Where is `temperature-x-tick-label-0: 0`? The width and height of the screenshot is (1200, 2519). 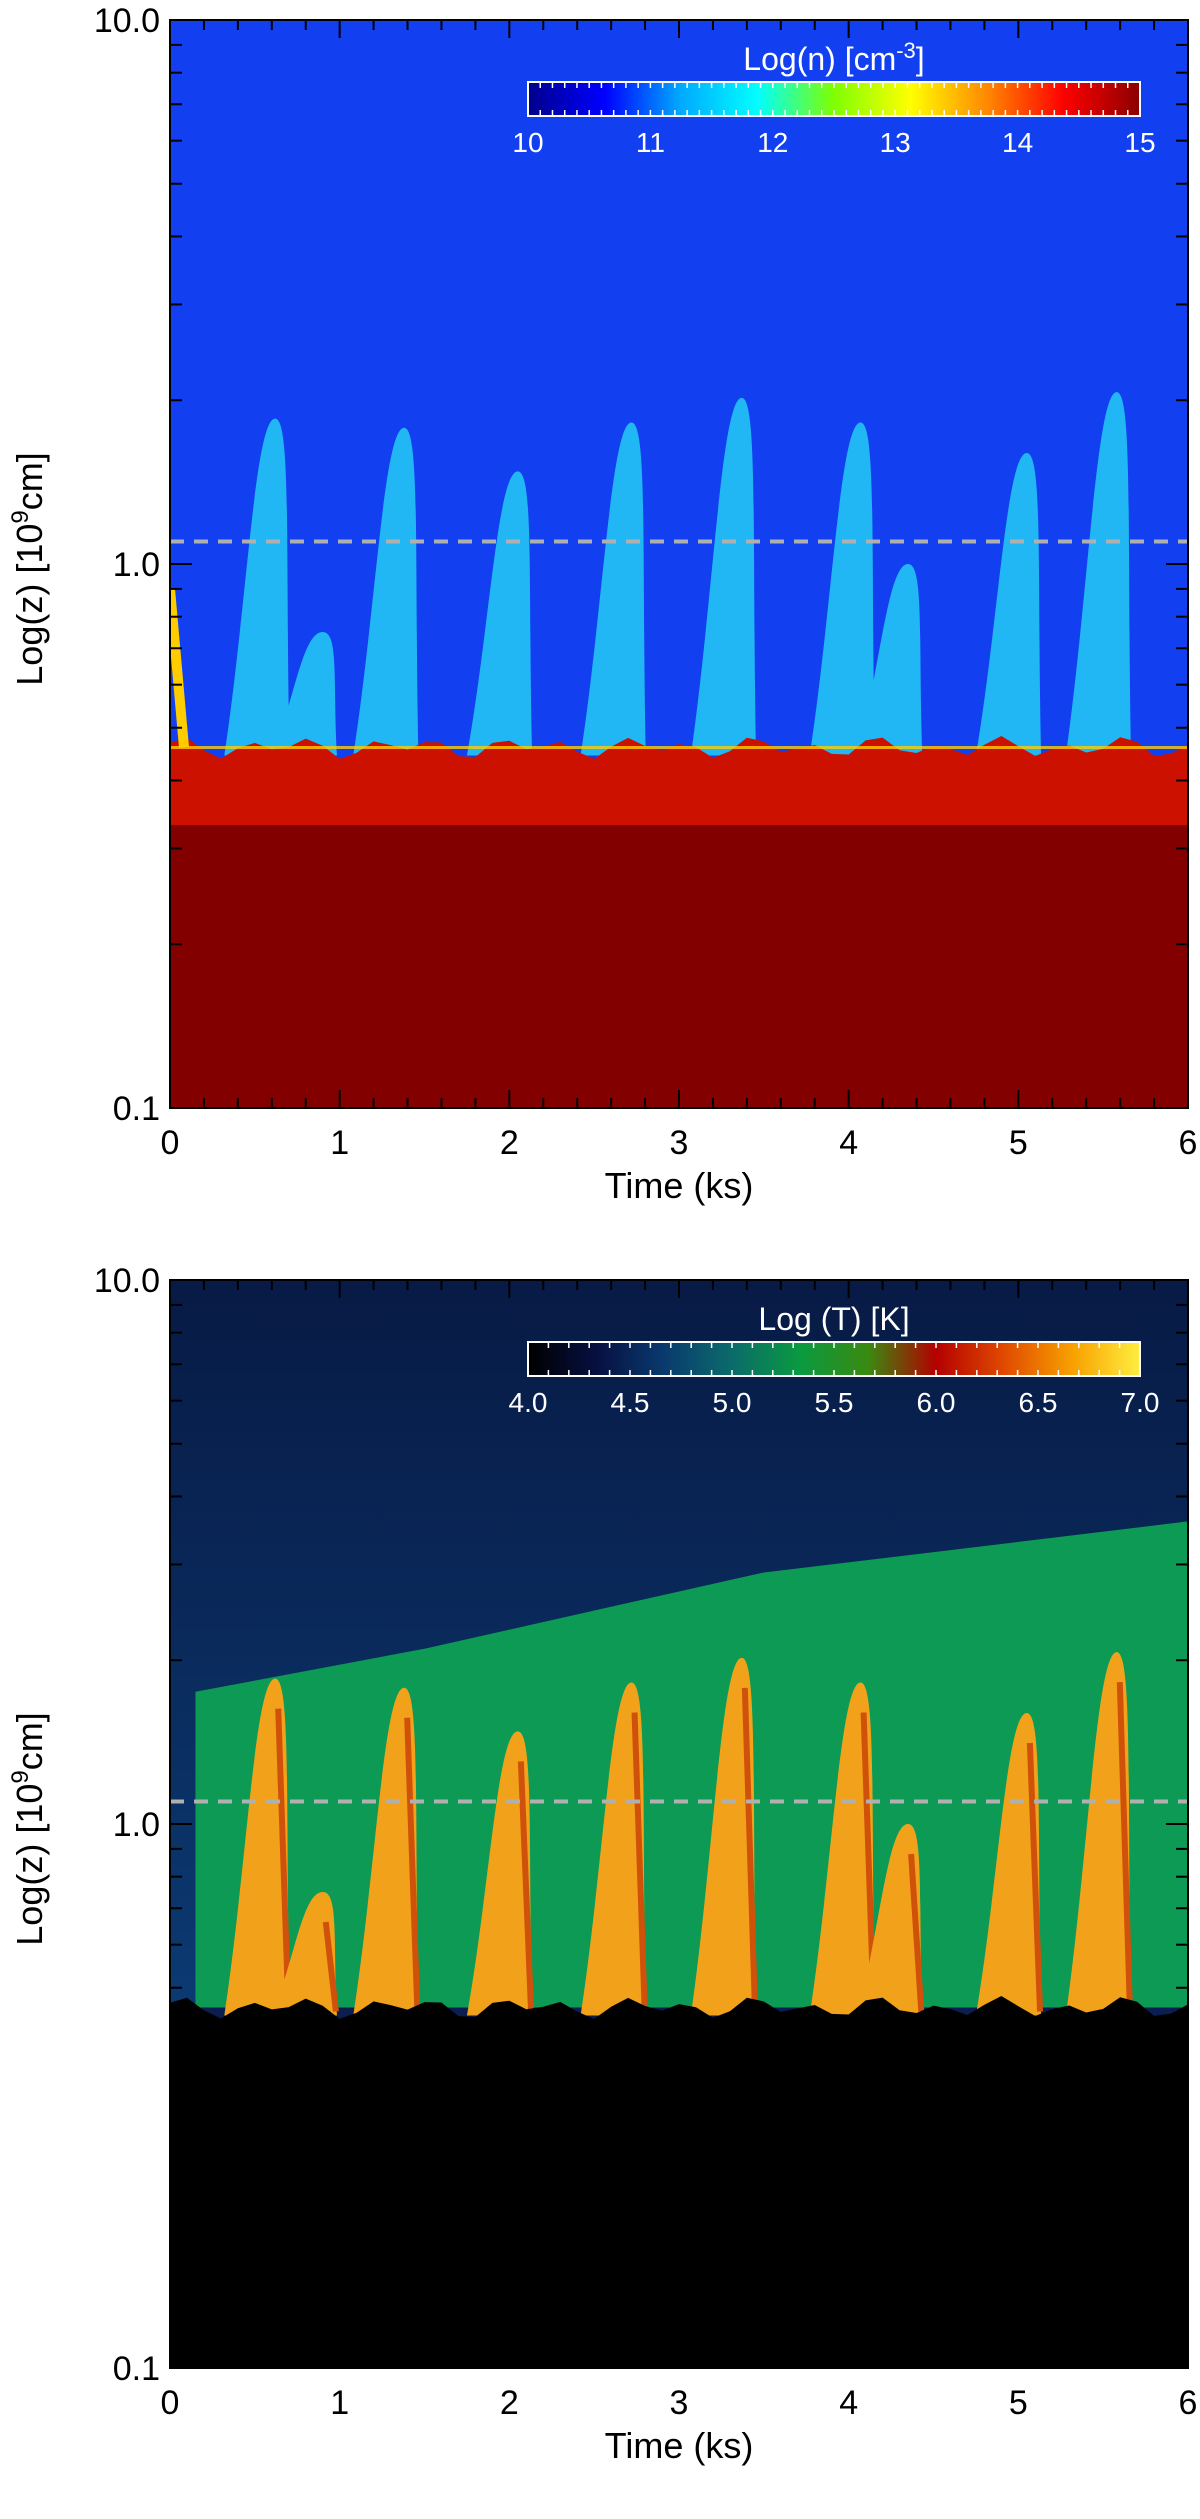 temperature-x-tick-label-0: 0 is located at coordinates (170, 2403).